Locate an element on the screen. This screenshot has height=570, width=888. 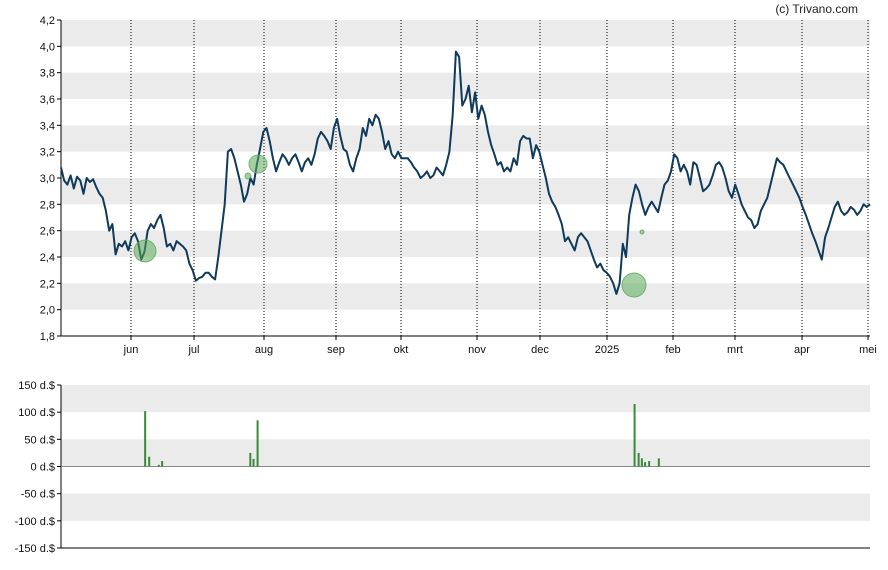
x-tick-label: nov is located at coordinates (477, 350).